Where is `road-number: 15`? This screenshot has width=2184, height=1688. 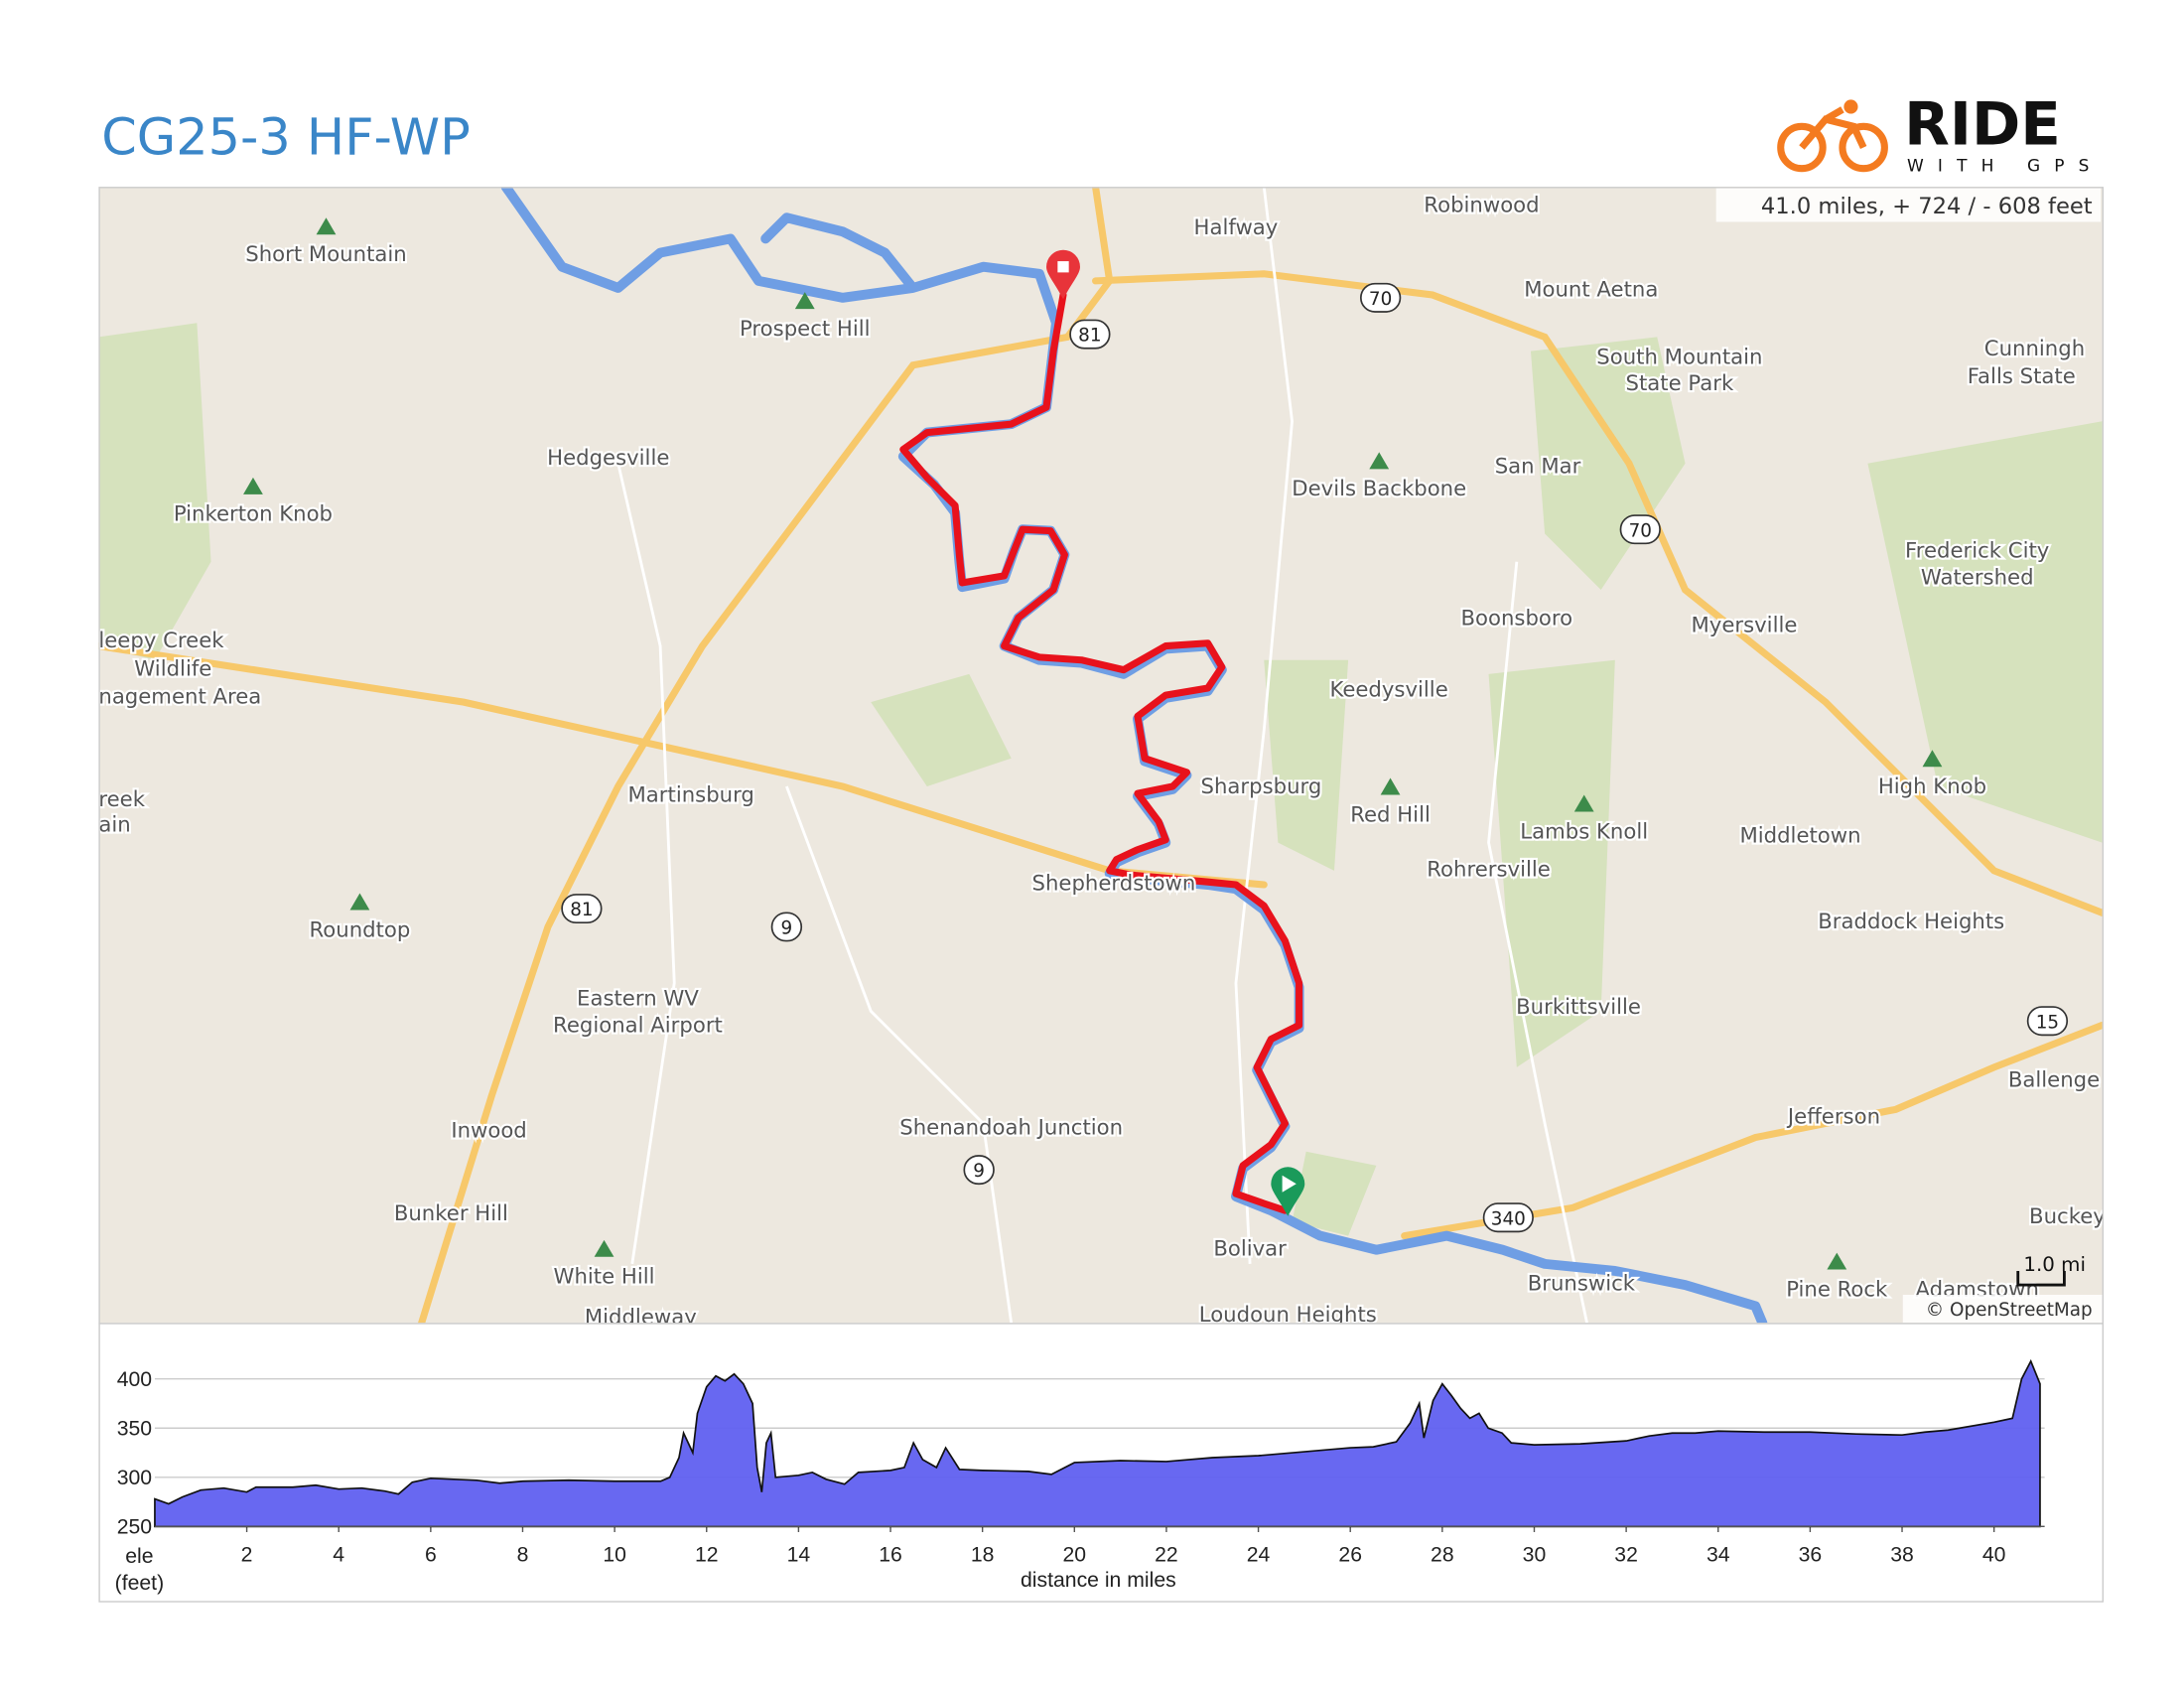
road-number: 15 is located at coordinates (2047, 1022).